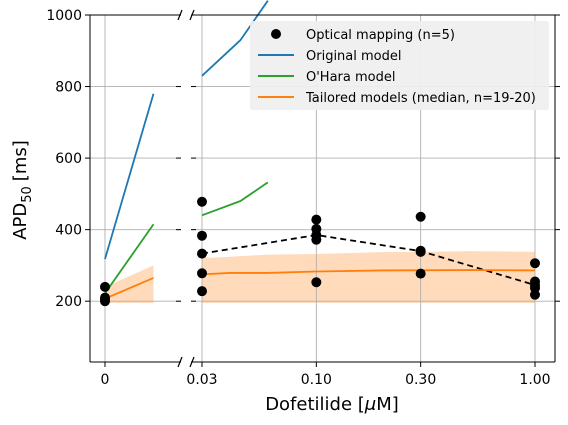  What do you see at coordinates (370, 404) in the screenshot?
I see `x-axis-label-mu: μ` at bounding box center [370, 404].